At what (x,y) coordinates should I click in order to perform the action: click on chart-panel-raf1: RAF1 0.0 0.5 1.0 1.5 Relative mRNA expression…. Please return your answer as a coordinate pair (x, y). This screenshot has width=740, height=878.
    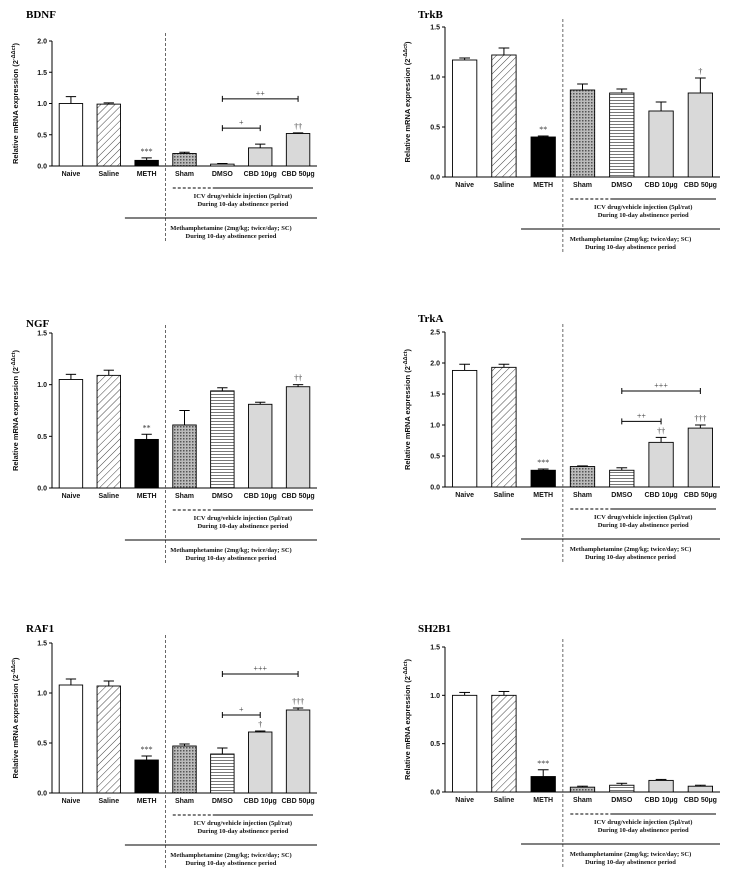
    Looking at the image, I should click on (164, 745).